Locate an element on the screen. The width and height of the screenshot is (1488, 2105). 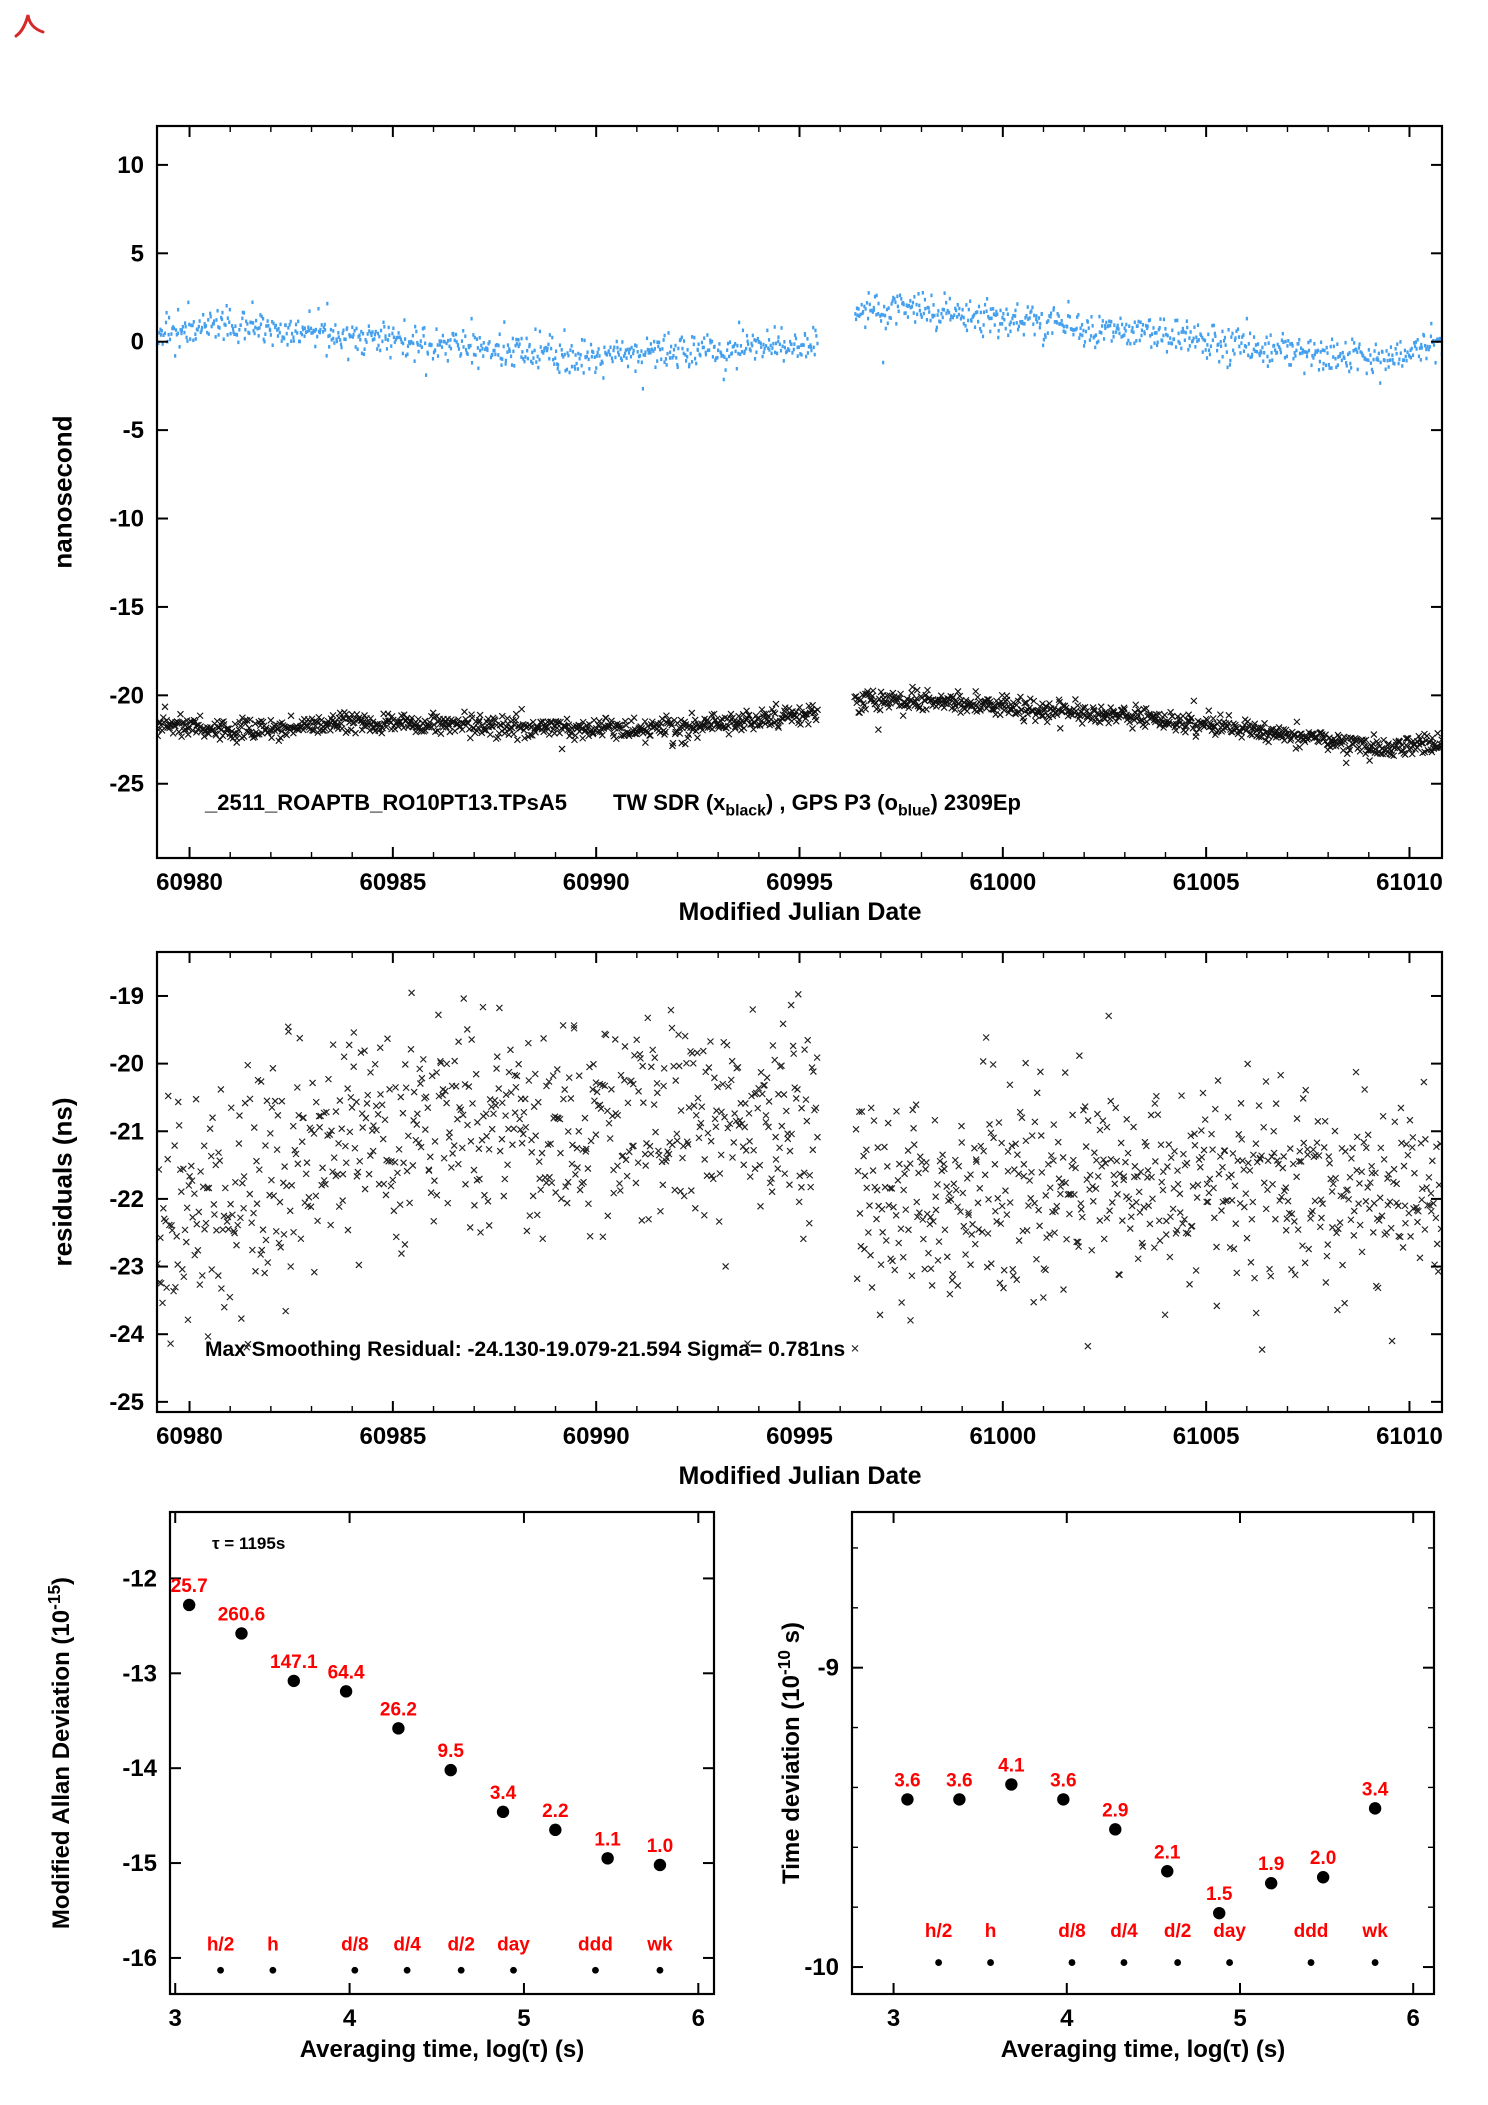
tdev-ylabel-close: s) is located at coordinates (791, 1636).